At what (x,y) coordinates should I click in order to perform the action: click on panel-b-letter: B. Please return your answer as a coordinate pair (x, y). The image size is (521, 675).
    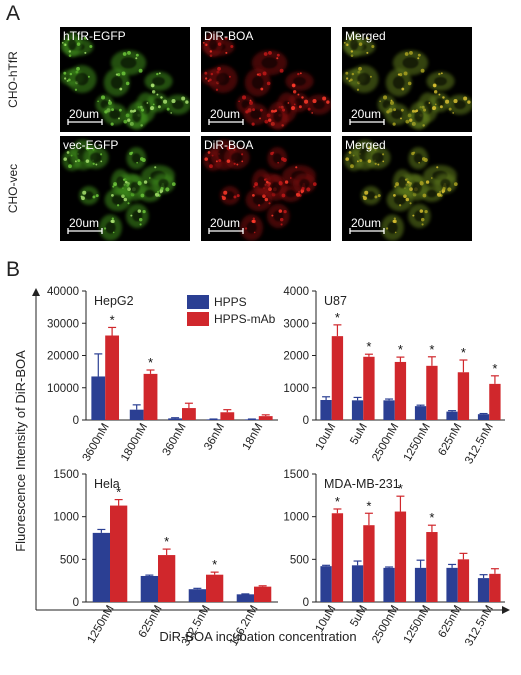
    Looking at the image, I should click on (13, 269).